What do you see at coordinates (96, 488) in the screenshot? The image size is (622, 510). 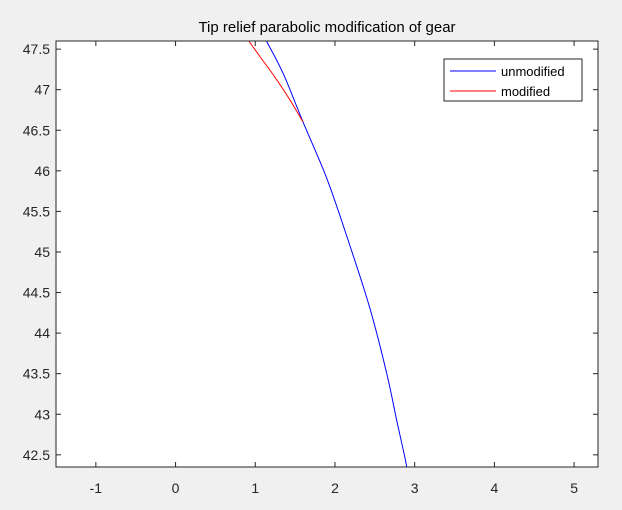 I see `x-tick-label: -1` at bounding box center [96, 488].